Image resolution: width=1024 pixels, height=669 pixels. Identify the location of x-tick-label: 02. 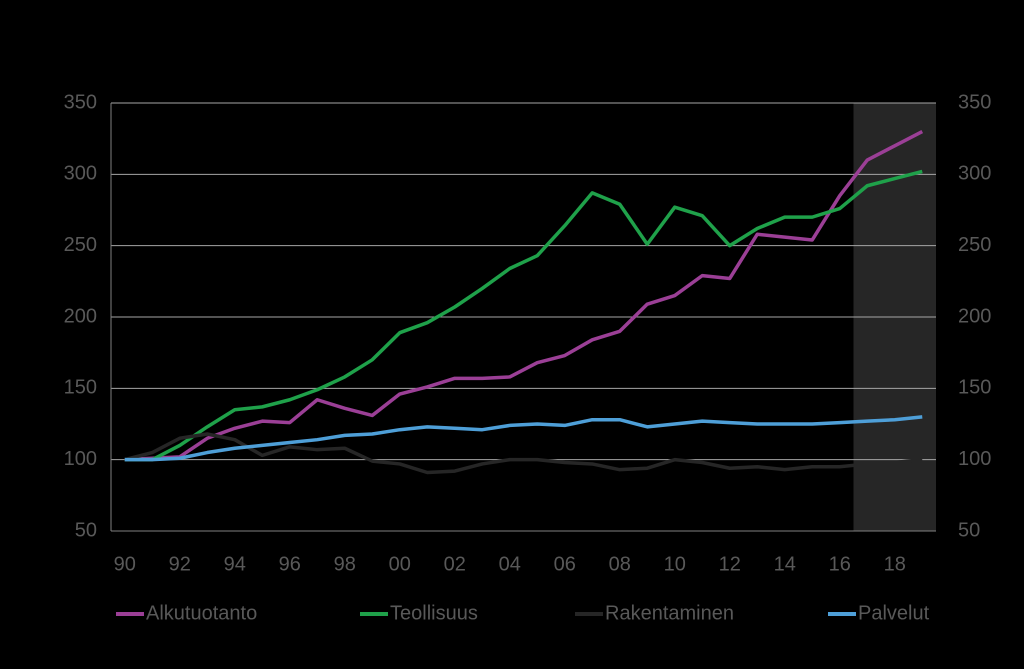
(455, 564).